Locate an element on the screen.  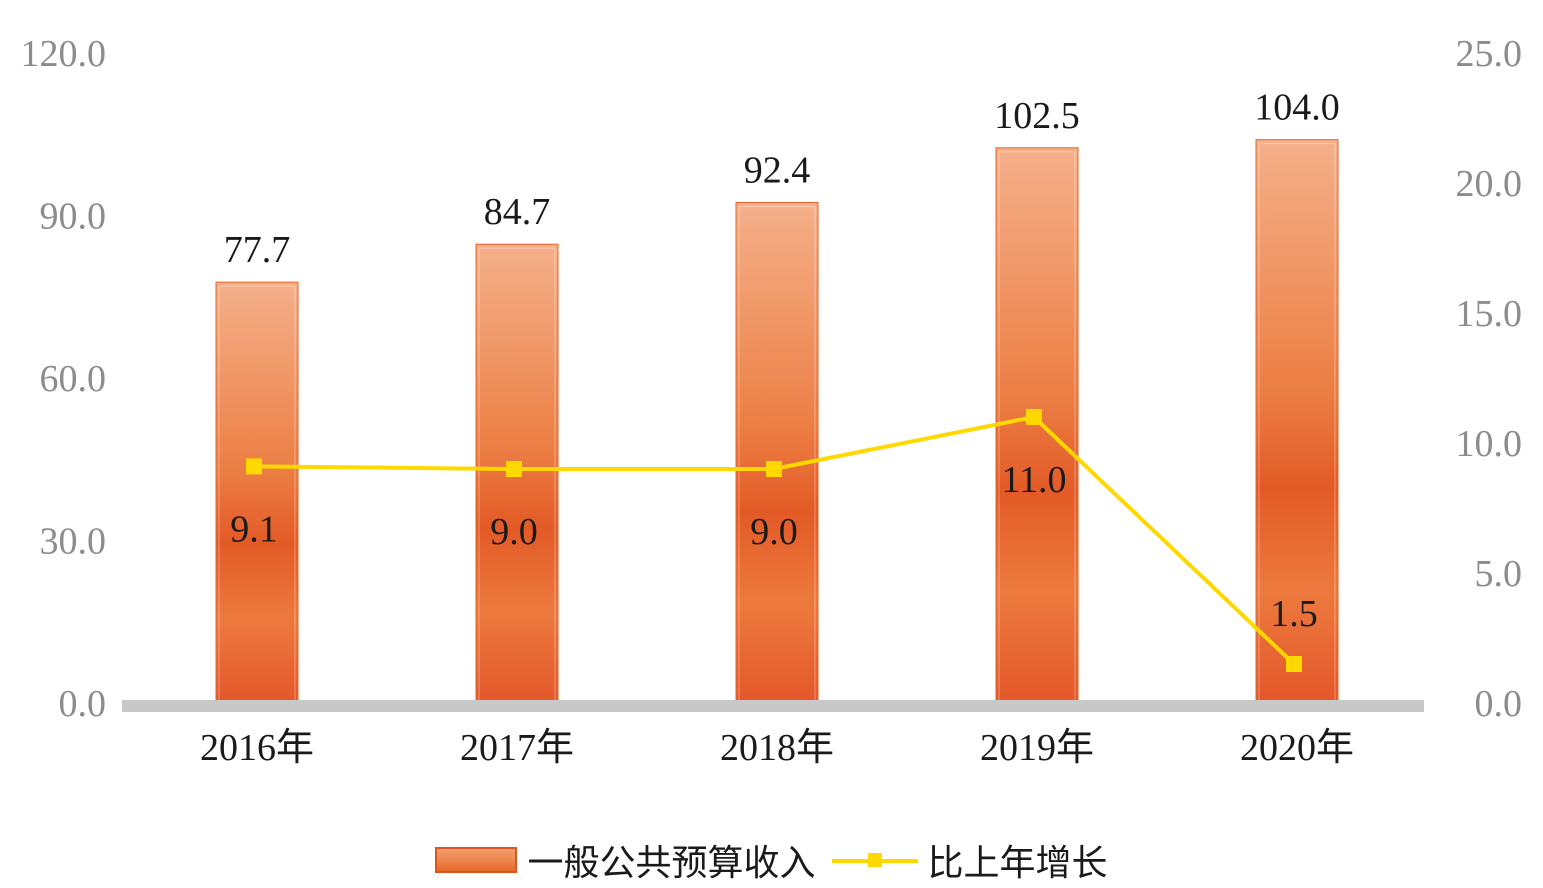
legend-bar-label: 一般公共预算收入 is located at coordinates (671, 863).